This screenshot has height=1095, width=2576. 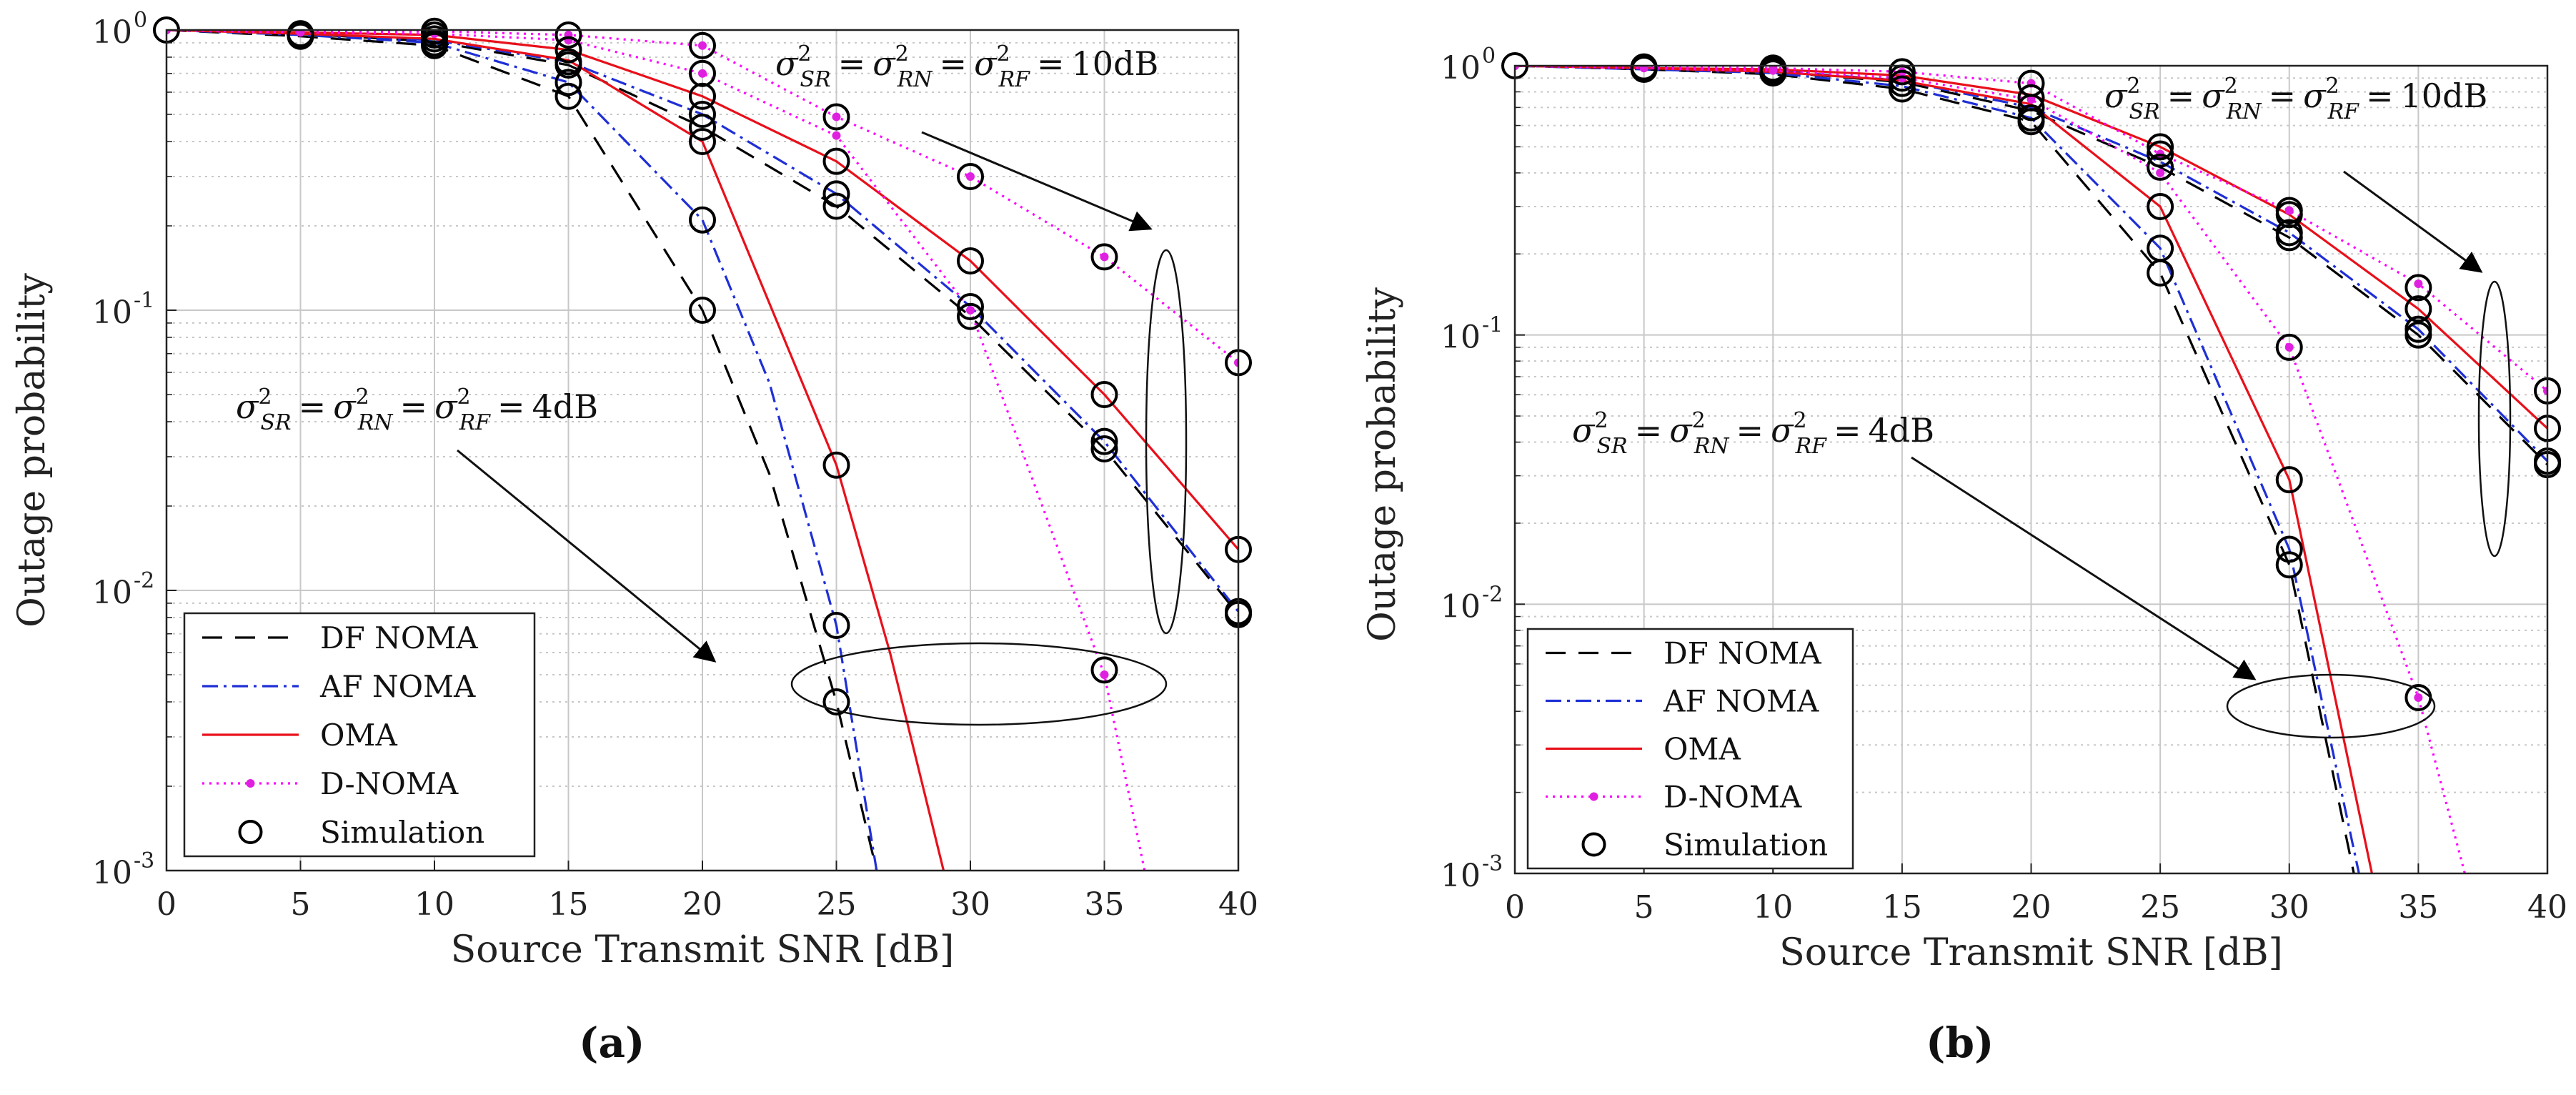 I want to click on value: 4dB, so click(x=1902, y=431).